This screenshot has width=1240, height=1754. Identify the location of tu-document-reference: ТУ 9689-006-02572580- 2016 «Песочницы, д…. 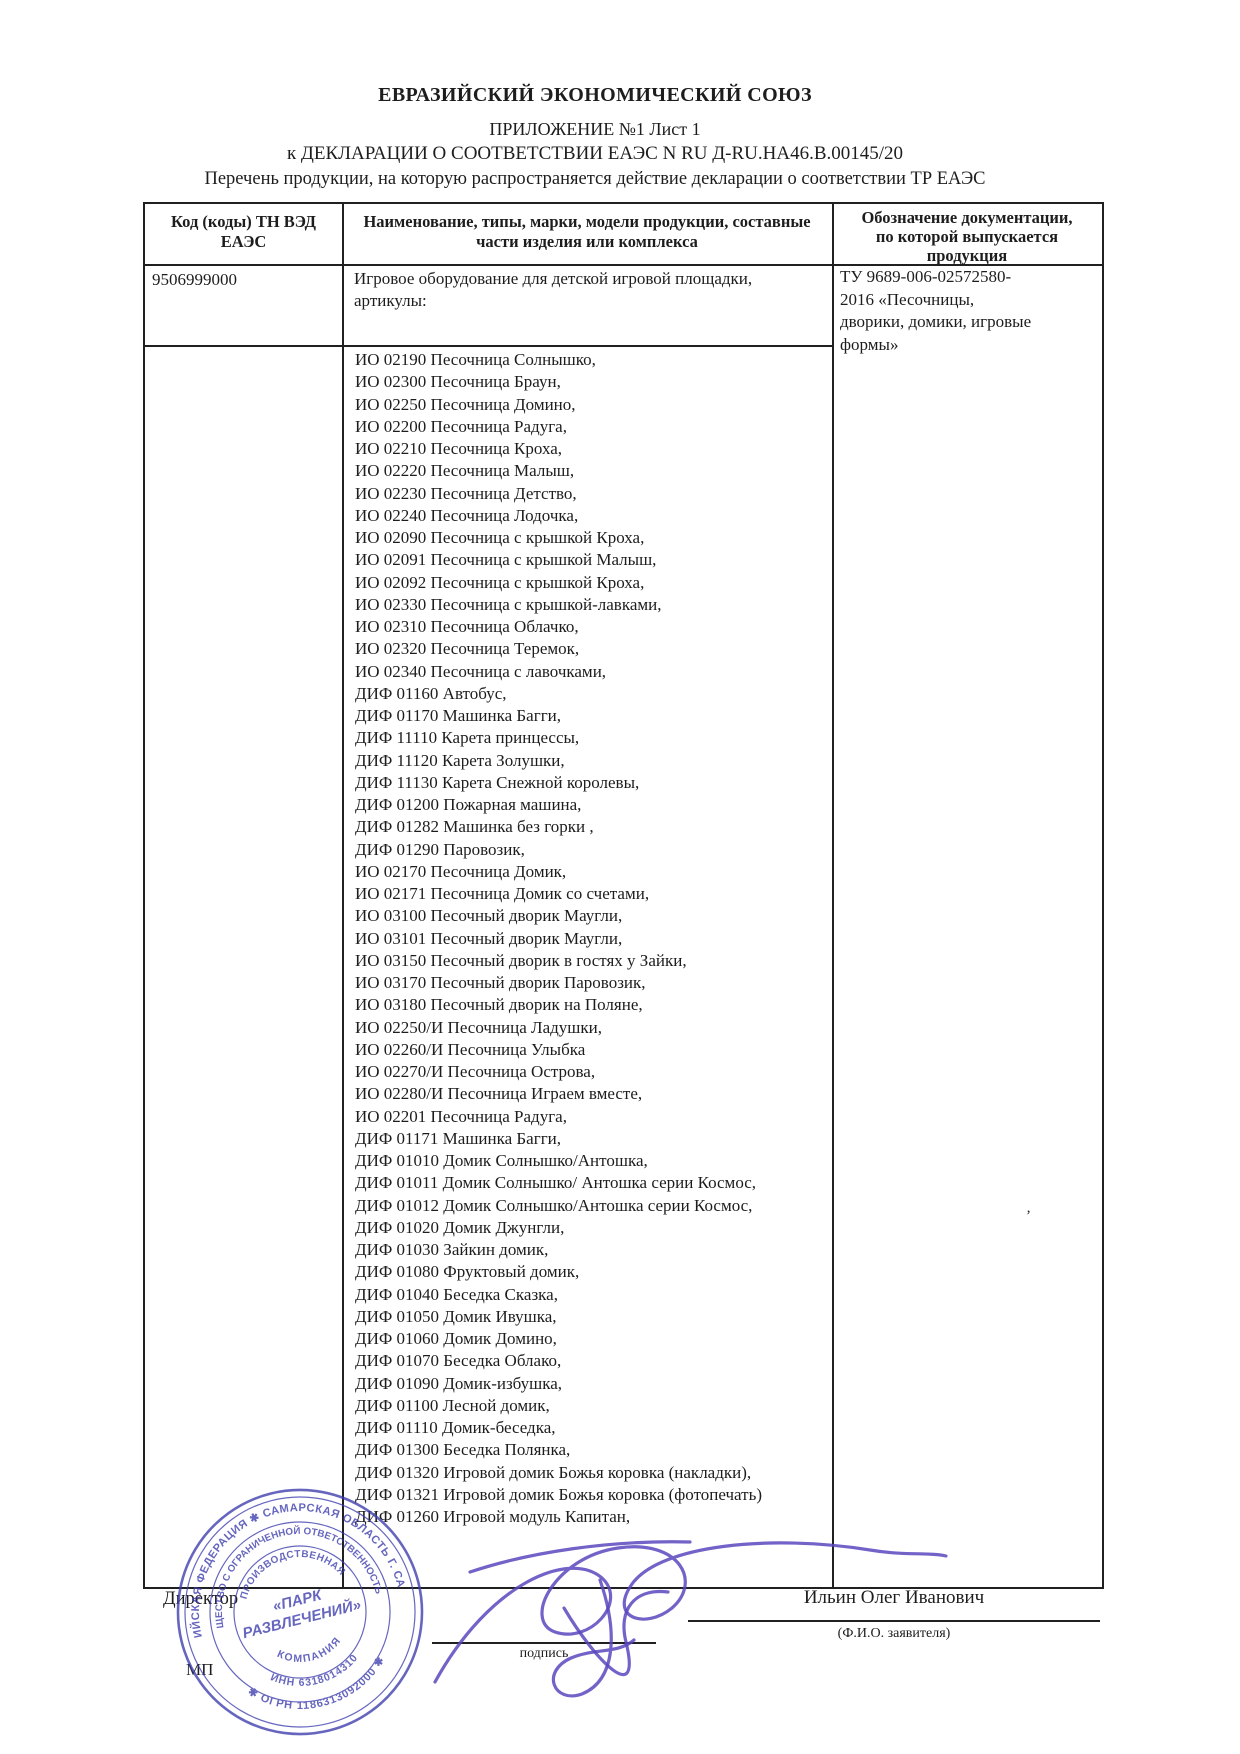
(936, 310).